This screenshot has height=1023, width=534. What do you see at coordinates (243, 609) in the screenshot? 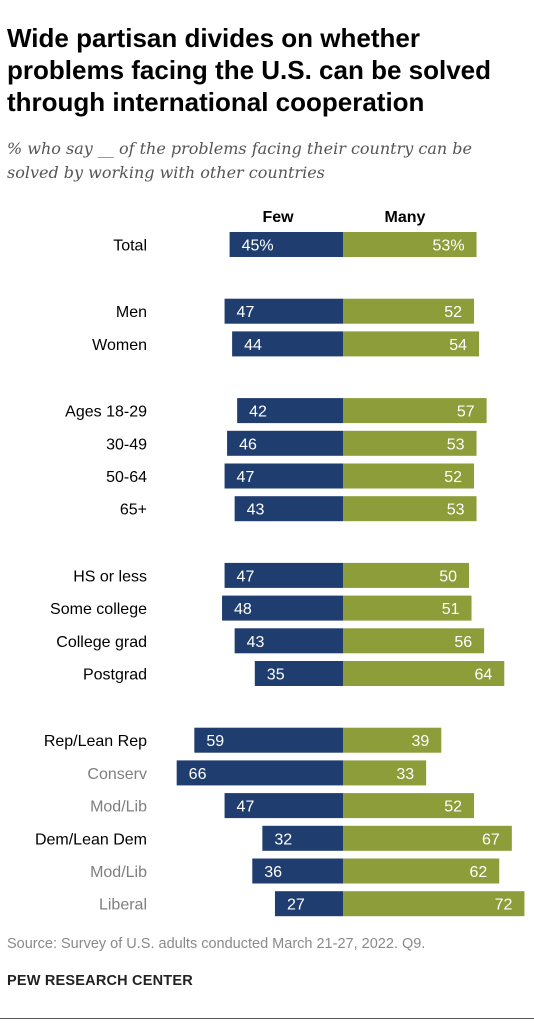
I see `few-value-label: 48` at bounding box center [243, 609].